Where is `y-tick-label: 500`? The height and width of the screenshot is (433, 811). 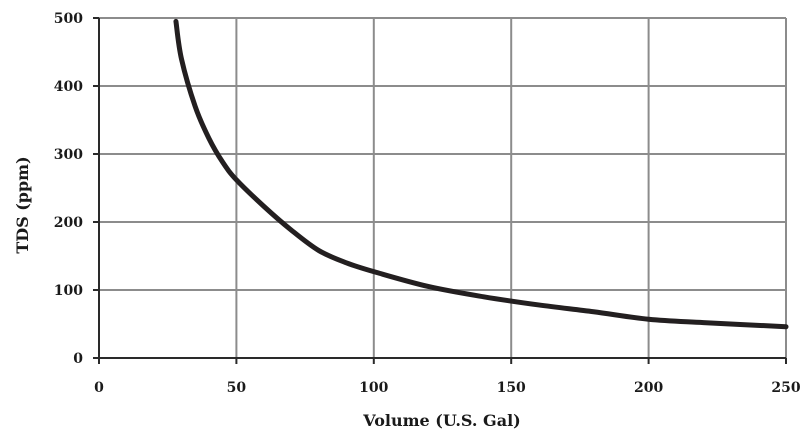
y-tick-label: 500 is located at coordinates (68, 19).